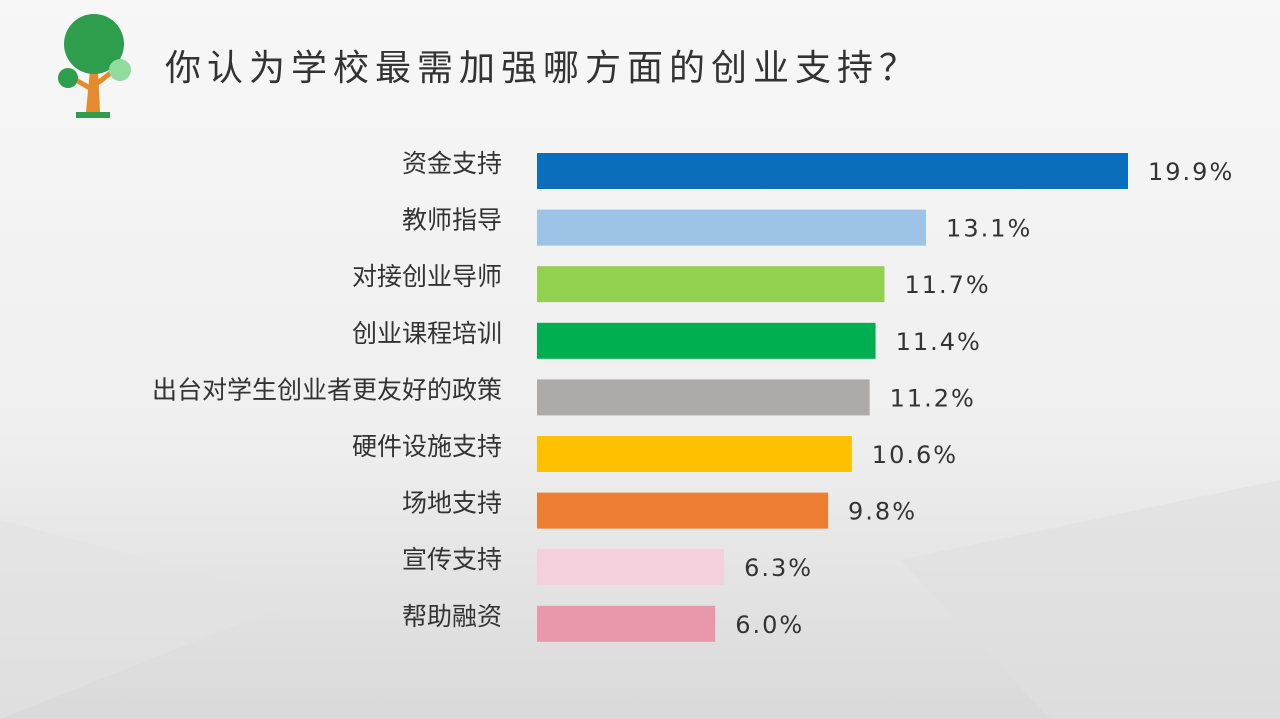 This screenshot has width=1280, height=719. I want to click on category-label: 宣传支持, so click(452, 559).